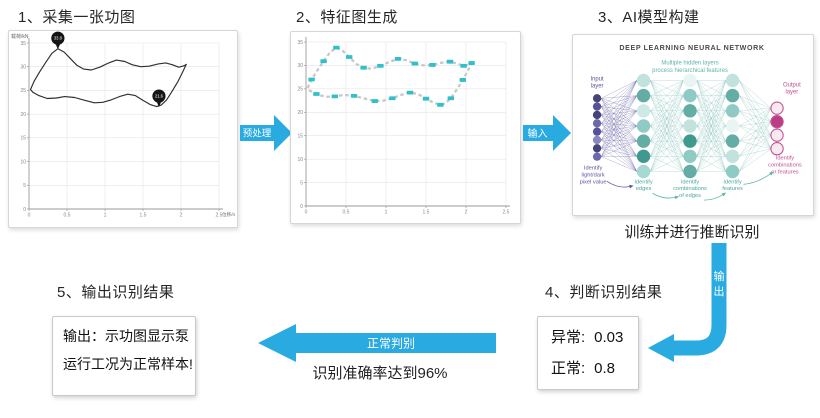 This screenshot has height=418, width=820. Describe the element at coordinates (588, 369) in the screenshot. I see `normal-row: 正常: 0.8` at that location.